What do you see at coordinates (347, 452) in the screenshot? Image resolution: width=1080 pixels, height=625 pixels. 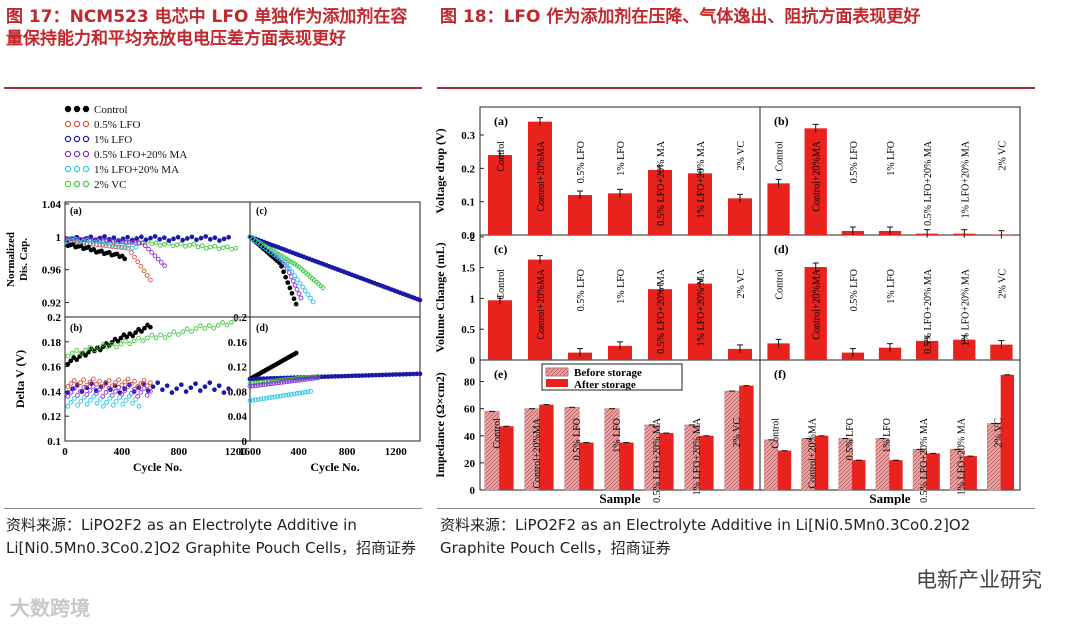 I see `x-tick-label: 800` at bounding box center [347, 452].